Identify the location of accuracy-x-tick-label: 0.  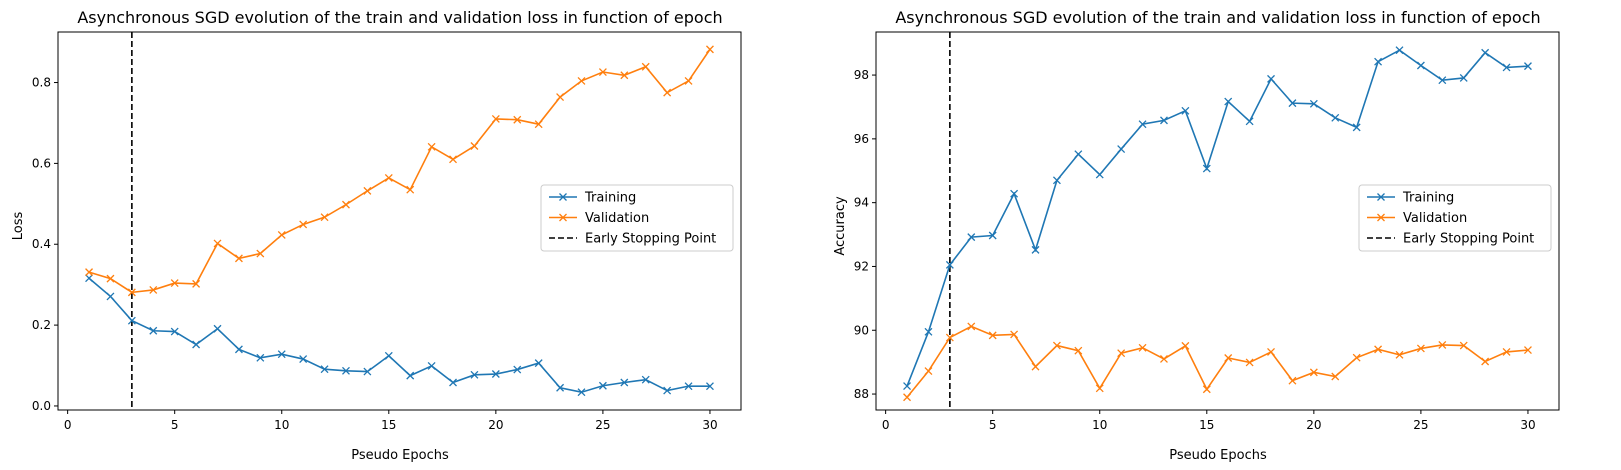
(886, 425).